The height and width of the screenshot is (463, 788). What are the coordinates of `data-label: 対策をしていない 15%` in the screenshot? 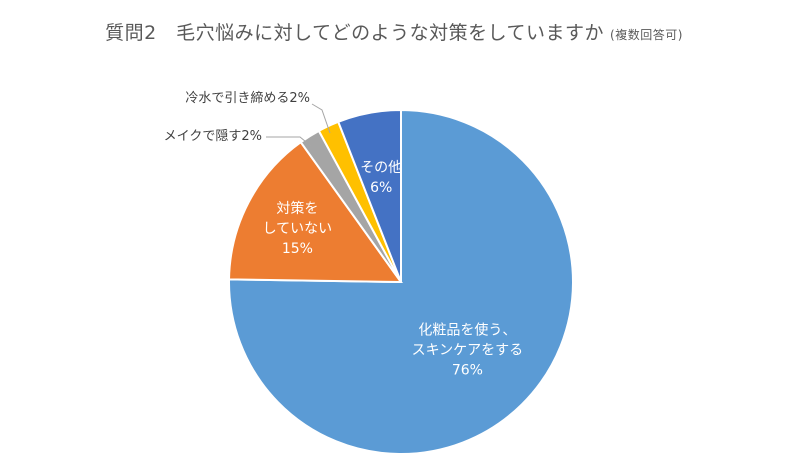 It's located at (298, 228).